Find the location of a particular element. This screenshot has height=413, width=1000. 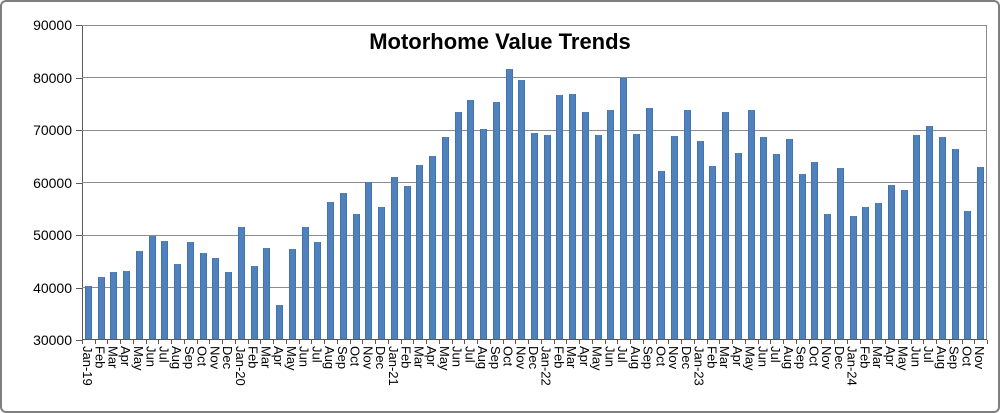

x-axis-tick-label-Oct-45: Oct is located at coordinates (661, 356).